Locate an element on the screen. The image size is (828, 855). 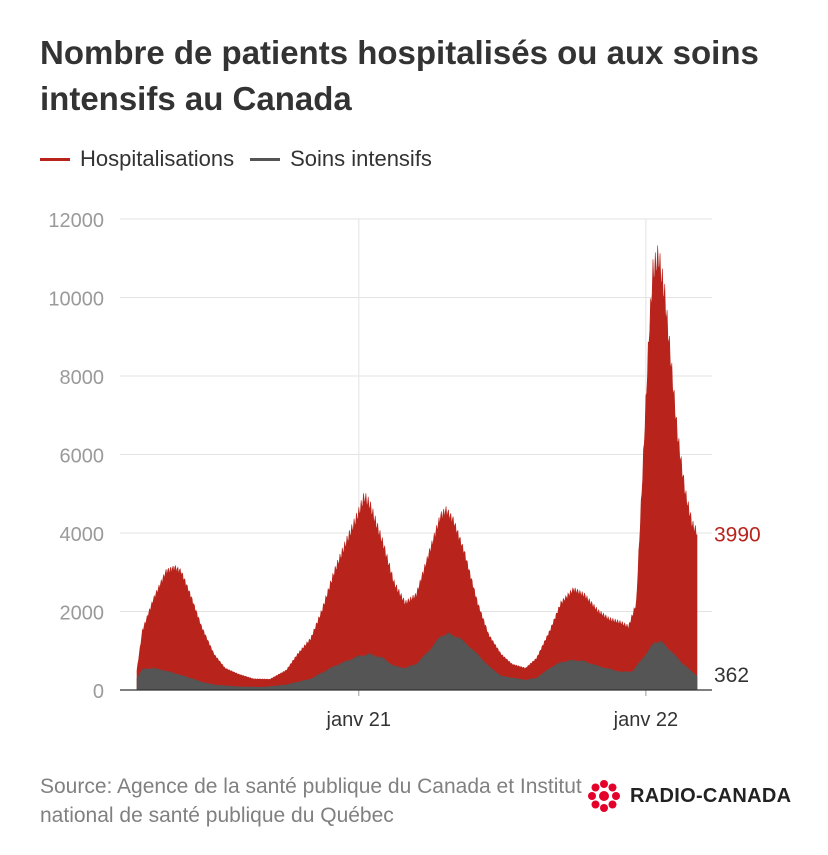
series-area-soins-intensifs is located at coordinates (417, 661).